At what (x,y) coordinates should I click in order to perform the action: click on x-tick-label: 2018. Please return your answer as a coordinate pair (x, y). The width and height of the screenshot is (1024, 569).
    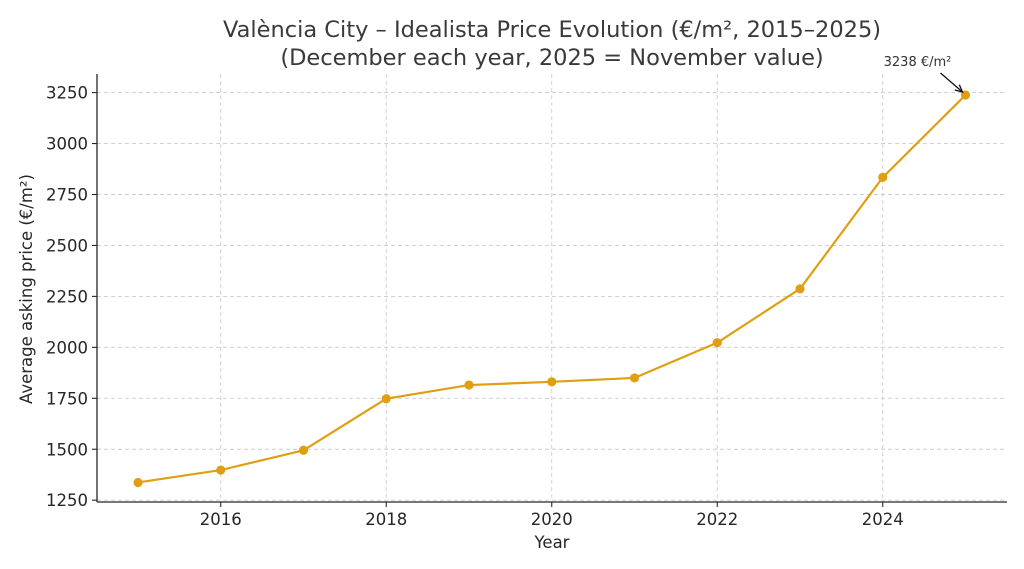
    Looking at the image, I should click on (386, 519).